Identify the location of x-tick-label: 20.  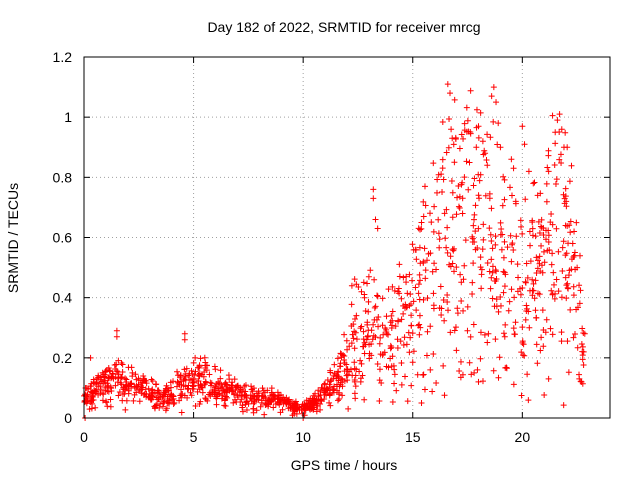
(523, 437).